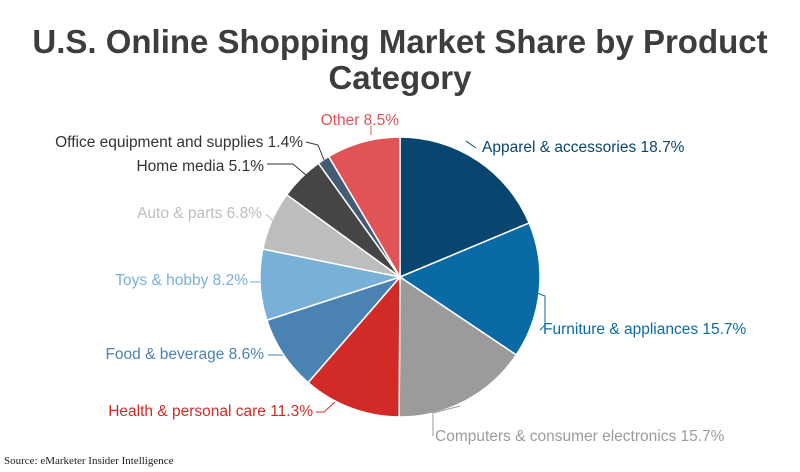 Image resolution: width=800 pixels, height=472 pixels. I want to click on slice-label: Health & personal care 11.3%, so click(210, 411).